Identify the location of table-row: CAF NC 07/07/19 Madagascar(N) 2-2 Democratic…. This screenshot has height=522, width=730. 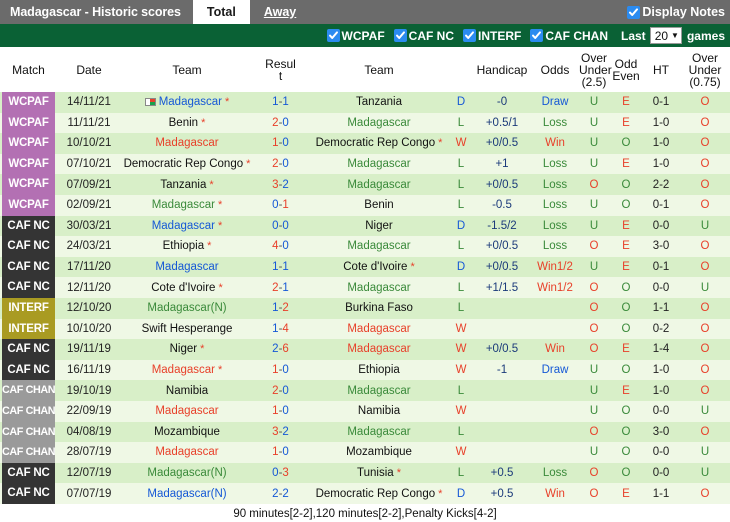
(365, 493).